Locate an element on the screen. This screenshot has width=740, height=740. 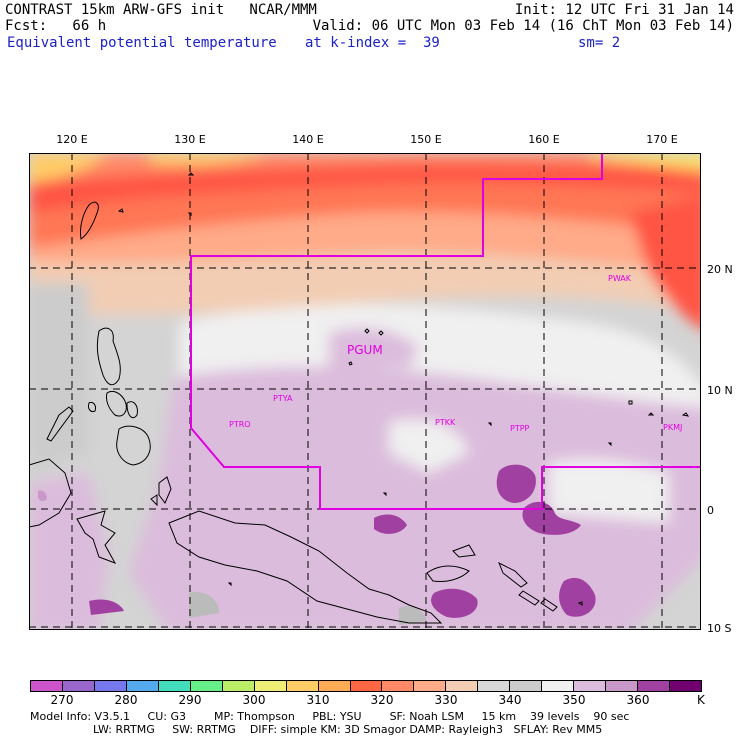
colorbar-label: 300 is located at coordinates (254, 700).